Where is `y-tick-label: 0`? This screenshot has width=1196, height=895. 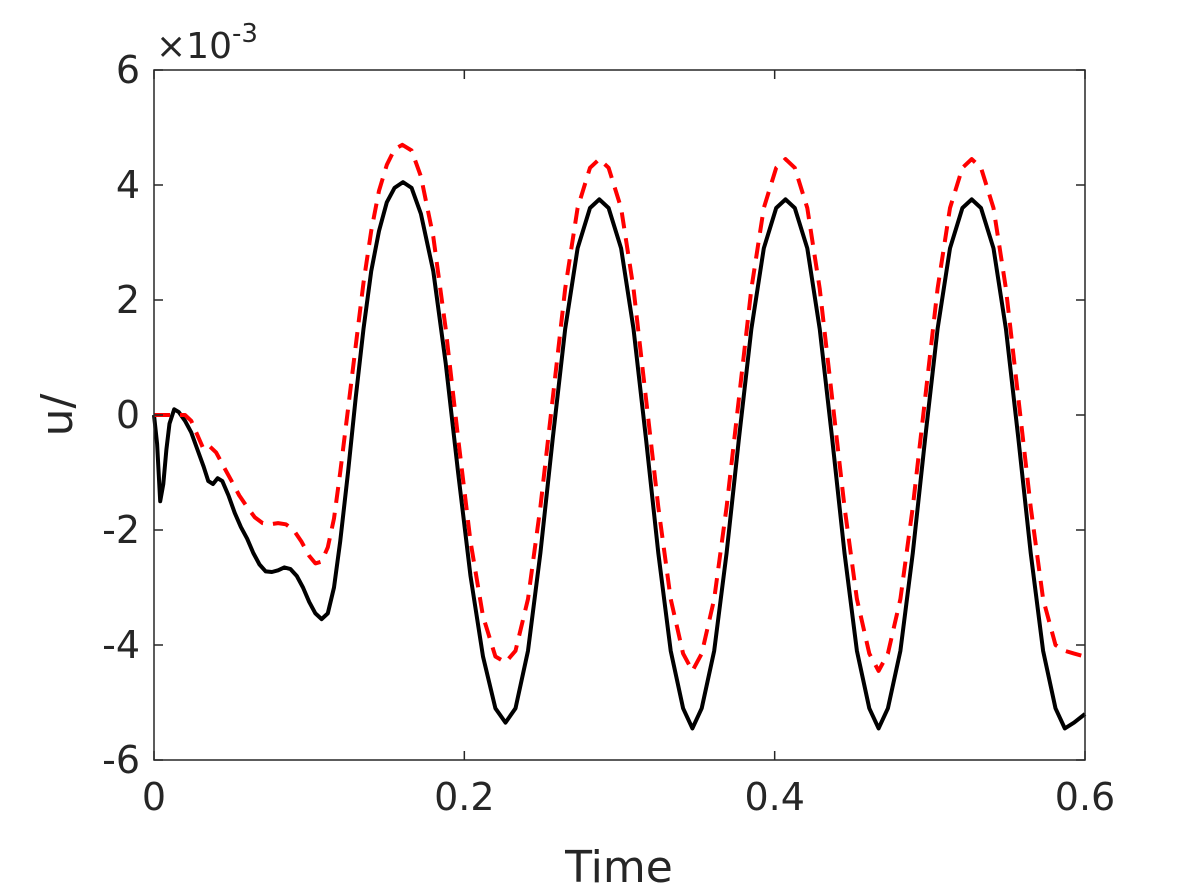 y-tick-label: 0 is located at coordinates (128, 415).